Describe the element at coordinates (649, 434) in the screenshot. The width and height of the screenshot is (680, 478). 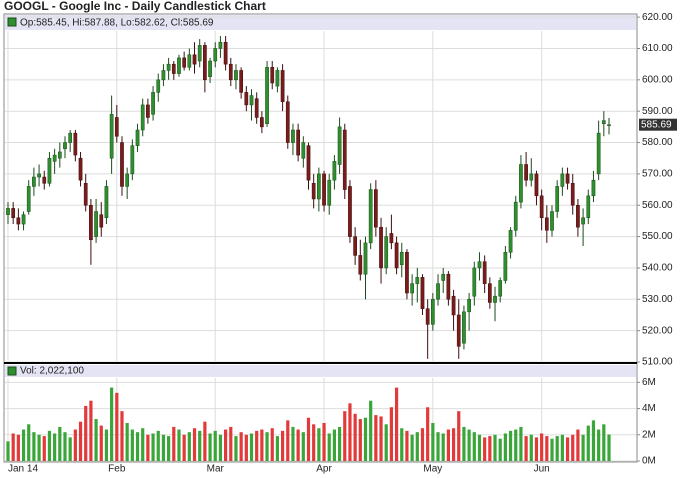
I see `y2-tick-label: 2M` at that location.